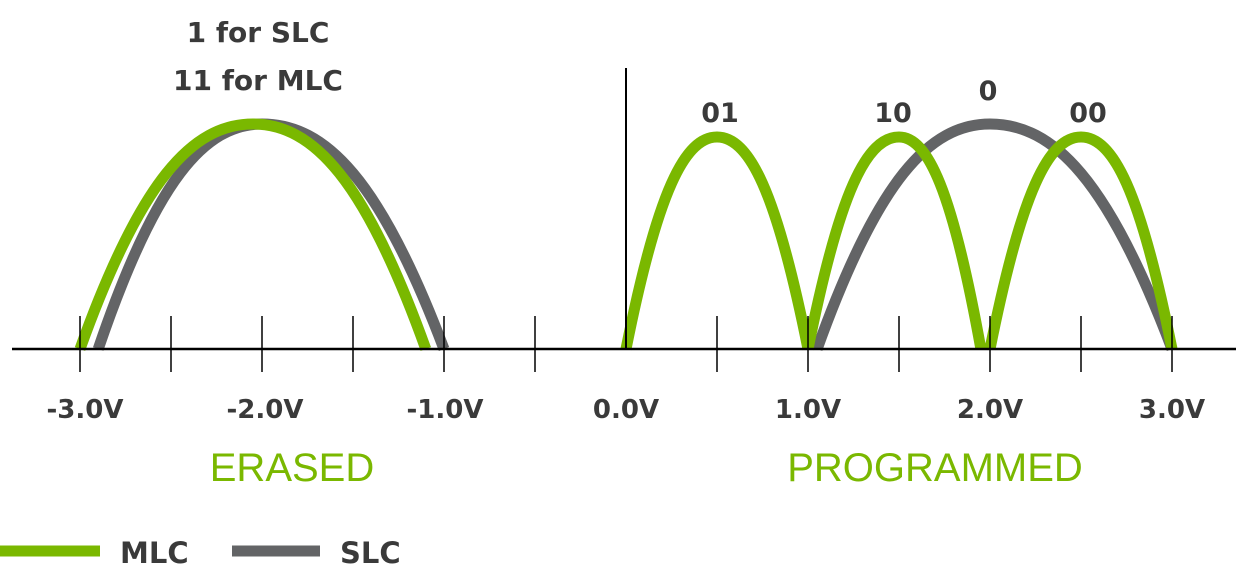 The image size is (1236, 577). I want to click on axis-ticks, so click(626, 344).